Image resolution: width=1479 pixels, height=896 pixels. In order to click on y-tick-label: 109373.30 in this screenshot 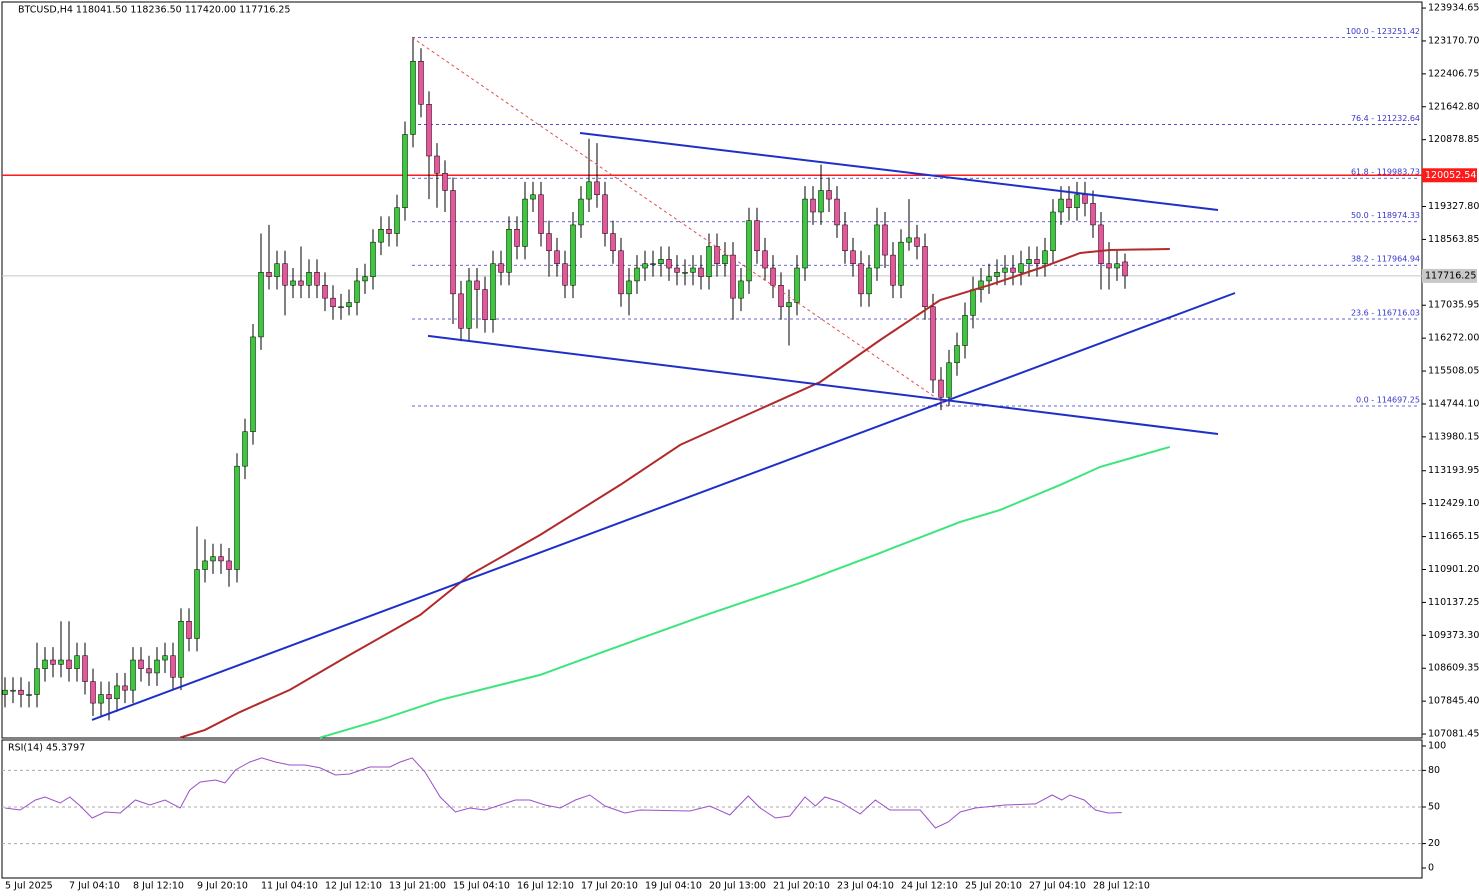, I will do `click(1453, 635)`.